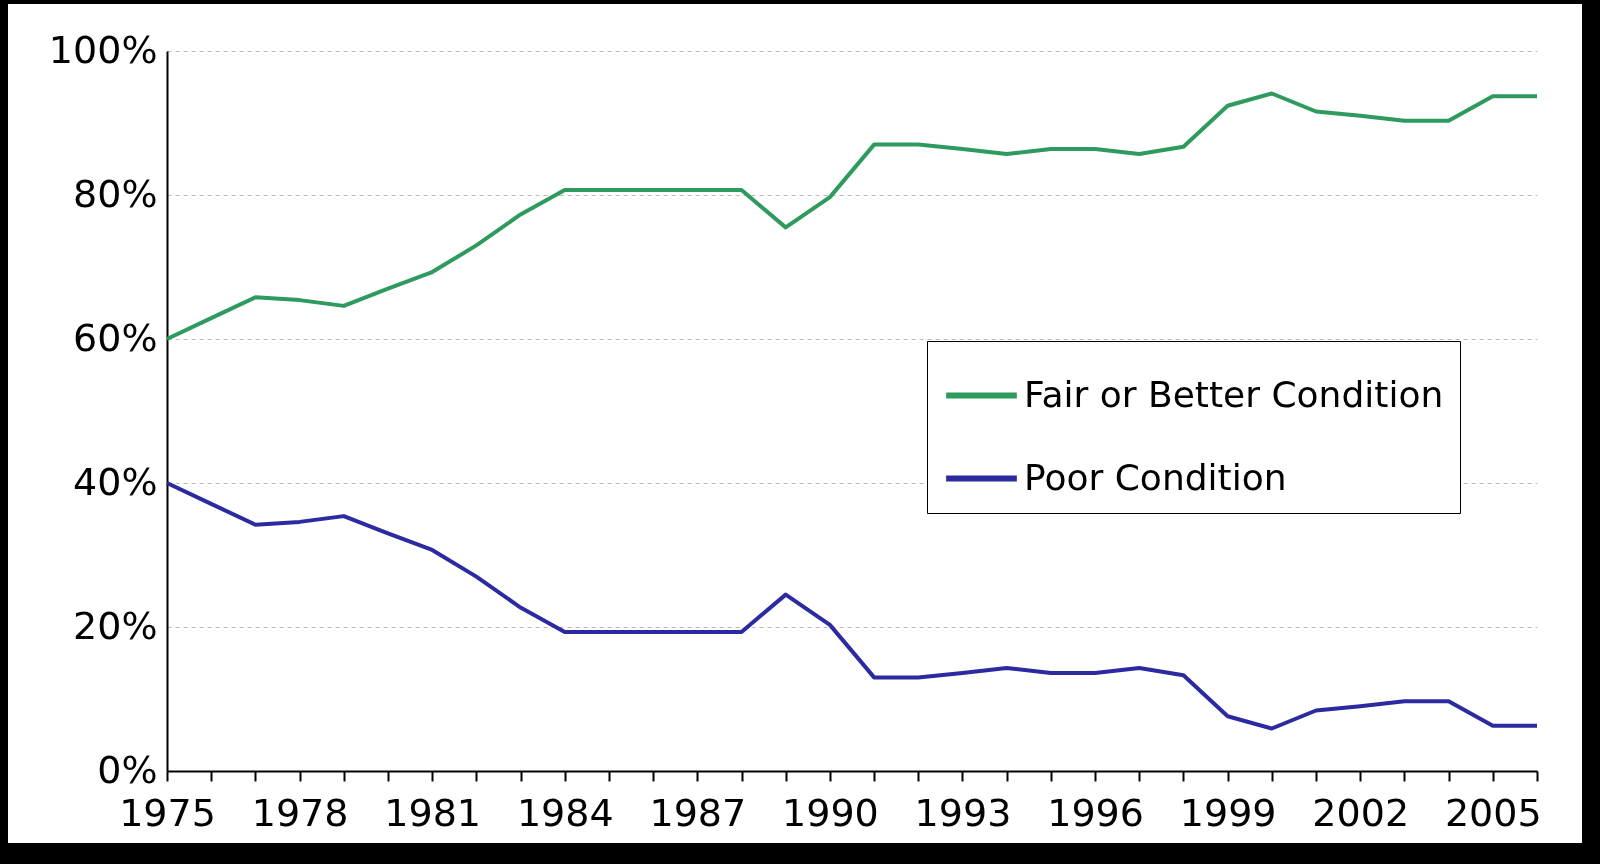  Describe the element at coordinates (115, 625) in the screenshot. I see `y-tick-label: 20%` at that location.